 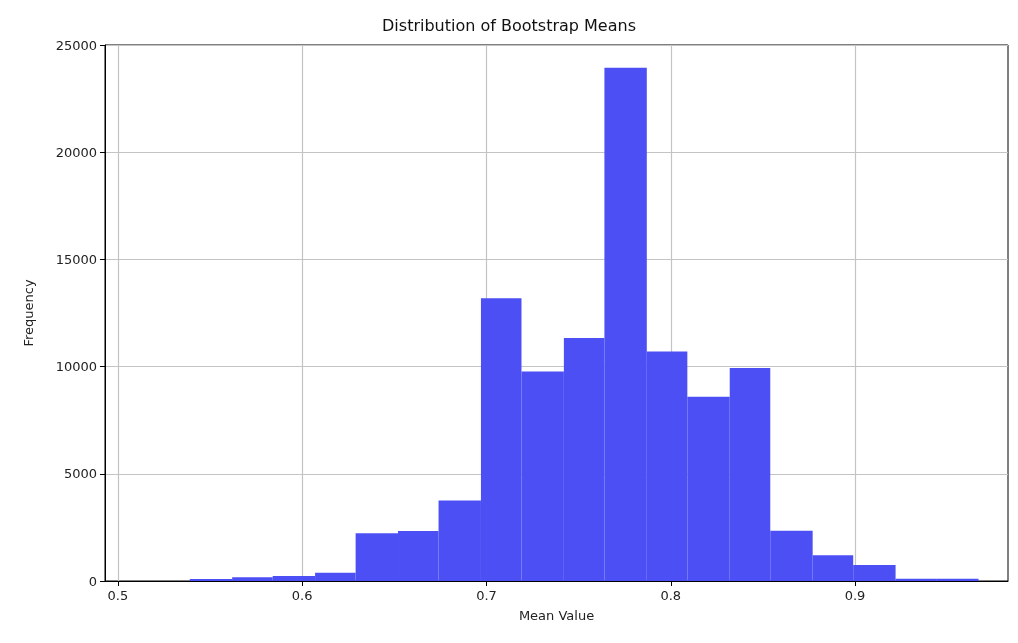 I want to click on chart-title: Distribution of Bootstrap Means, so click(x=509, y=25).